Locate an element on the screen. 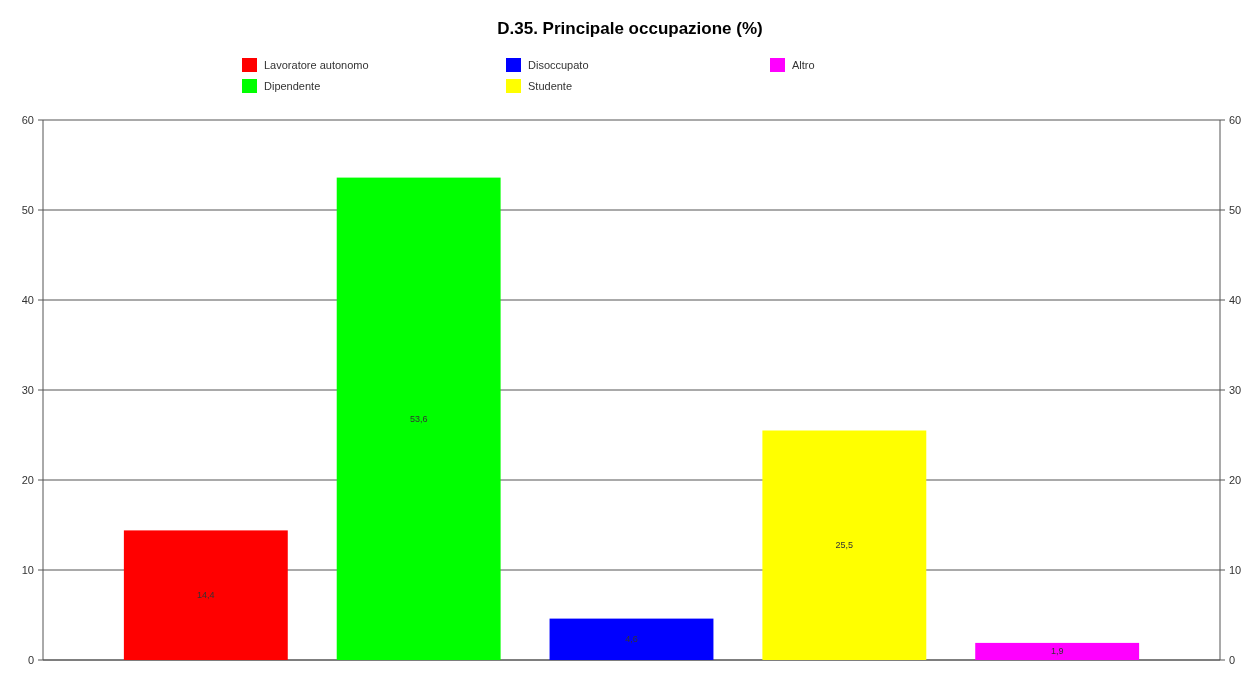 Image resolution: width=1260 pixels, height=677 pixels. y2-tick-label: 0 is located at coordinates (1232, 660).